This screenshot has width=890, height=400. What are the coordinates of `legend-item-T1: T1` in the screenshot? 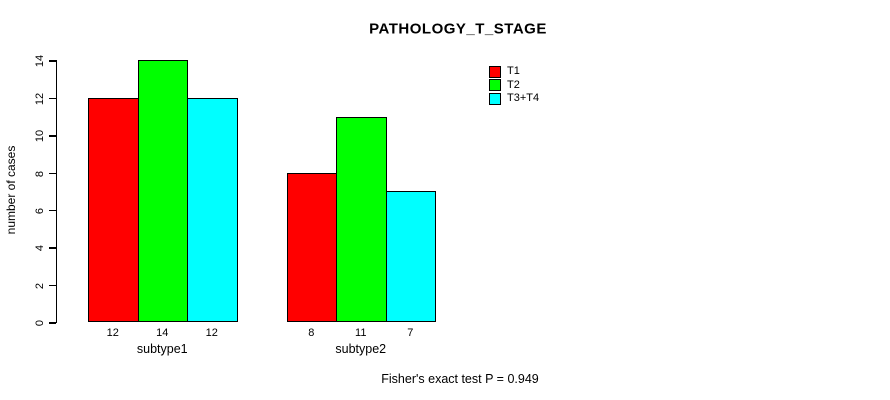 It's located at (514, 72).